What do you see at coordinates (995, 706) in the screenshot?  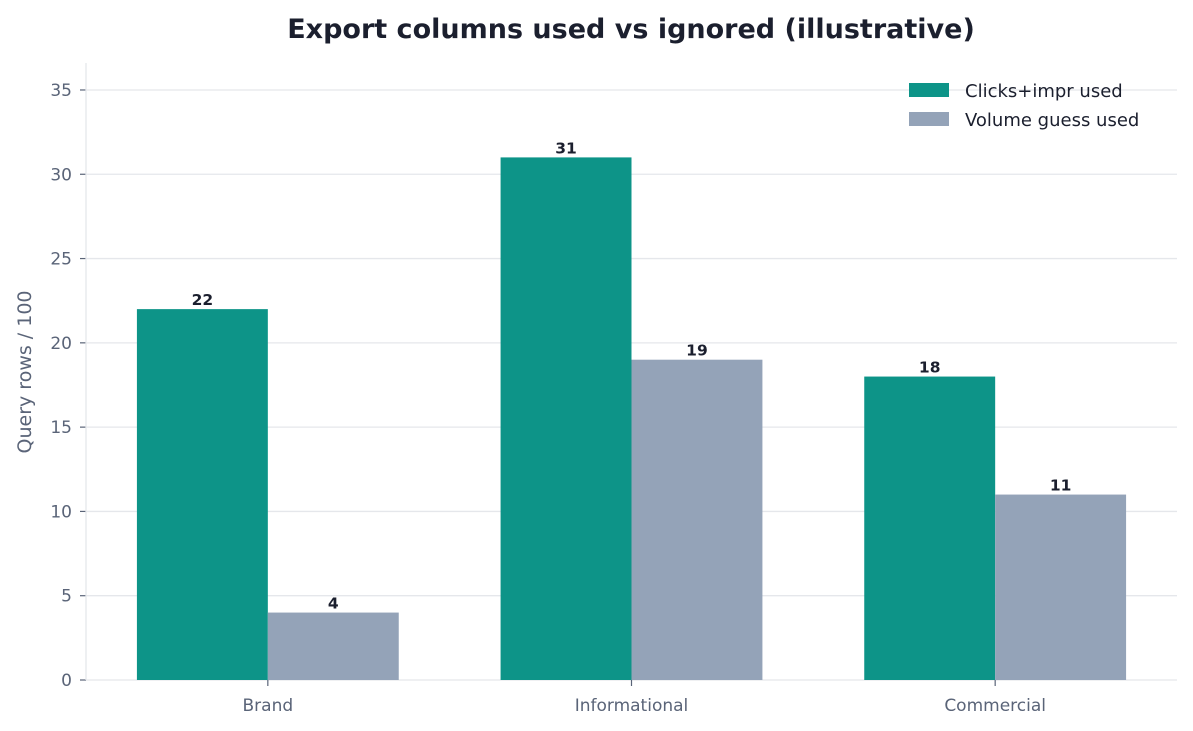 I see `x-tick-label: Commercial` at bounding box center [995, 706].